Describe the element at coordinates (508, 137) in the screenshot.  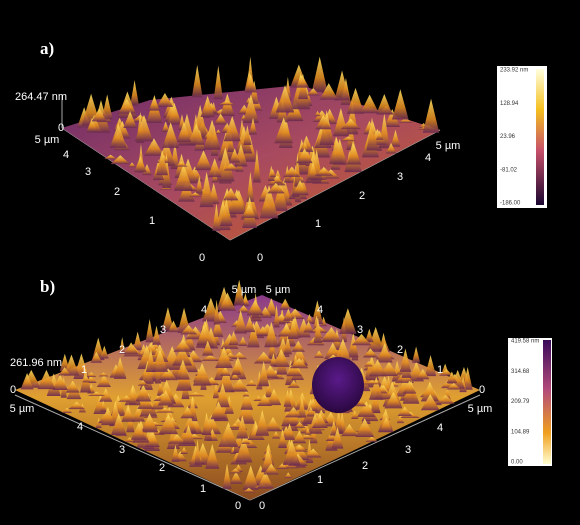
I see `colorbar-label: 23.96` at that location.